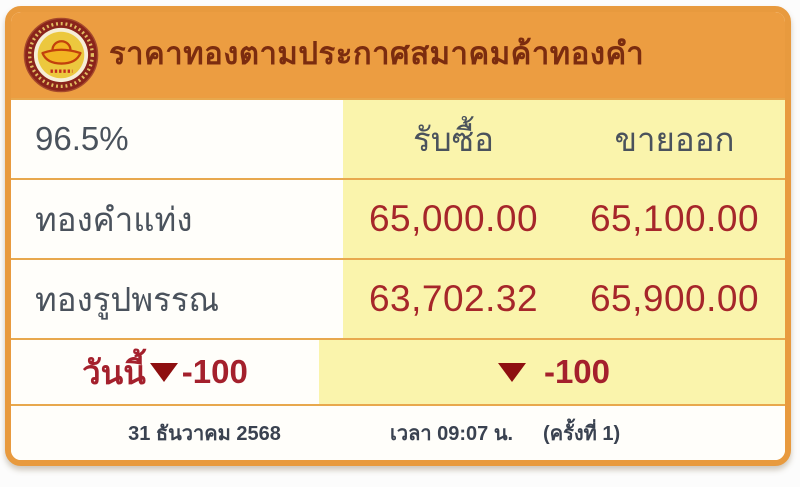 This screenshot has width=800, height=487. What do you see at coordinates (674, 218) in the screenshot?
I see `gold-bar-sell-price: 65,100.00` at bounding box center [674, 218].